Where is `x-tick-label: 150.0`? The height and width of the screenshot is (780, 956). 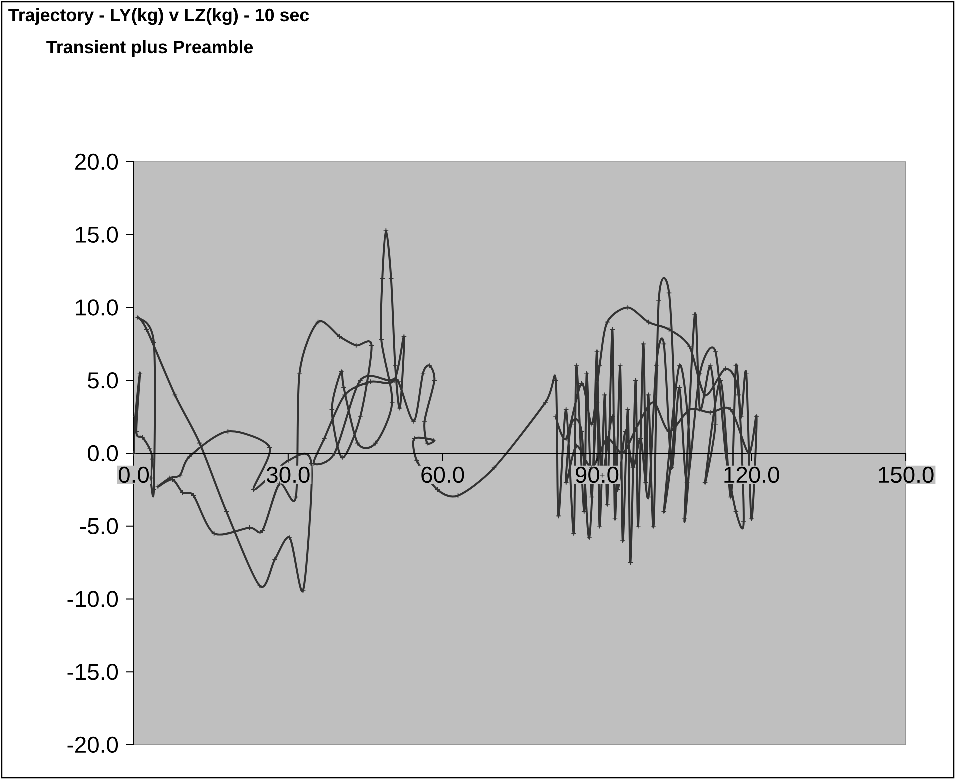
x-tick-label: 150.0 is located at coordinates (906, 475).